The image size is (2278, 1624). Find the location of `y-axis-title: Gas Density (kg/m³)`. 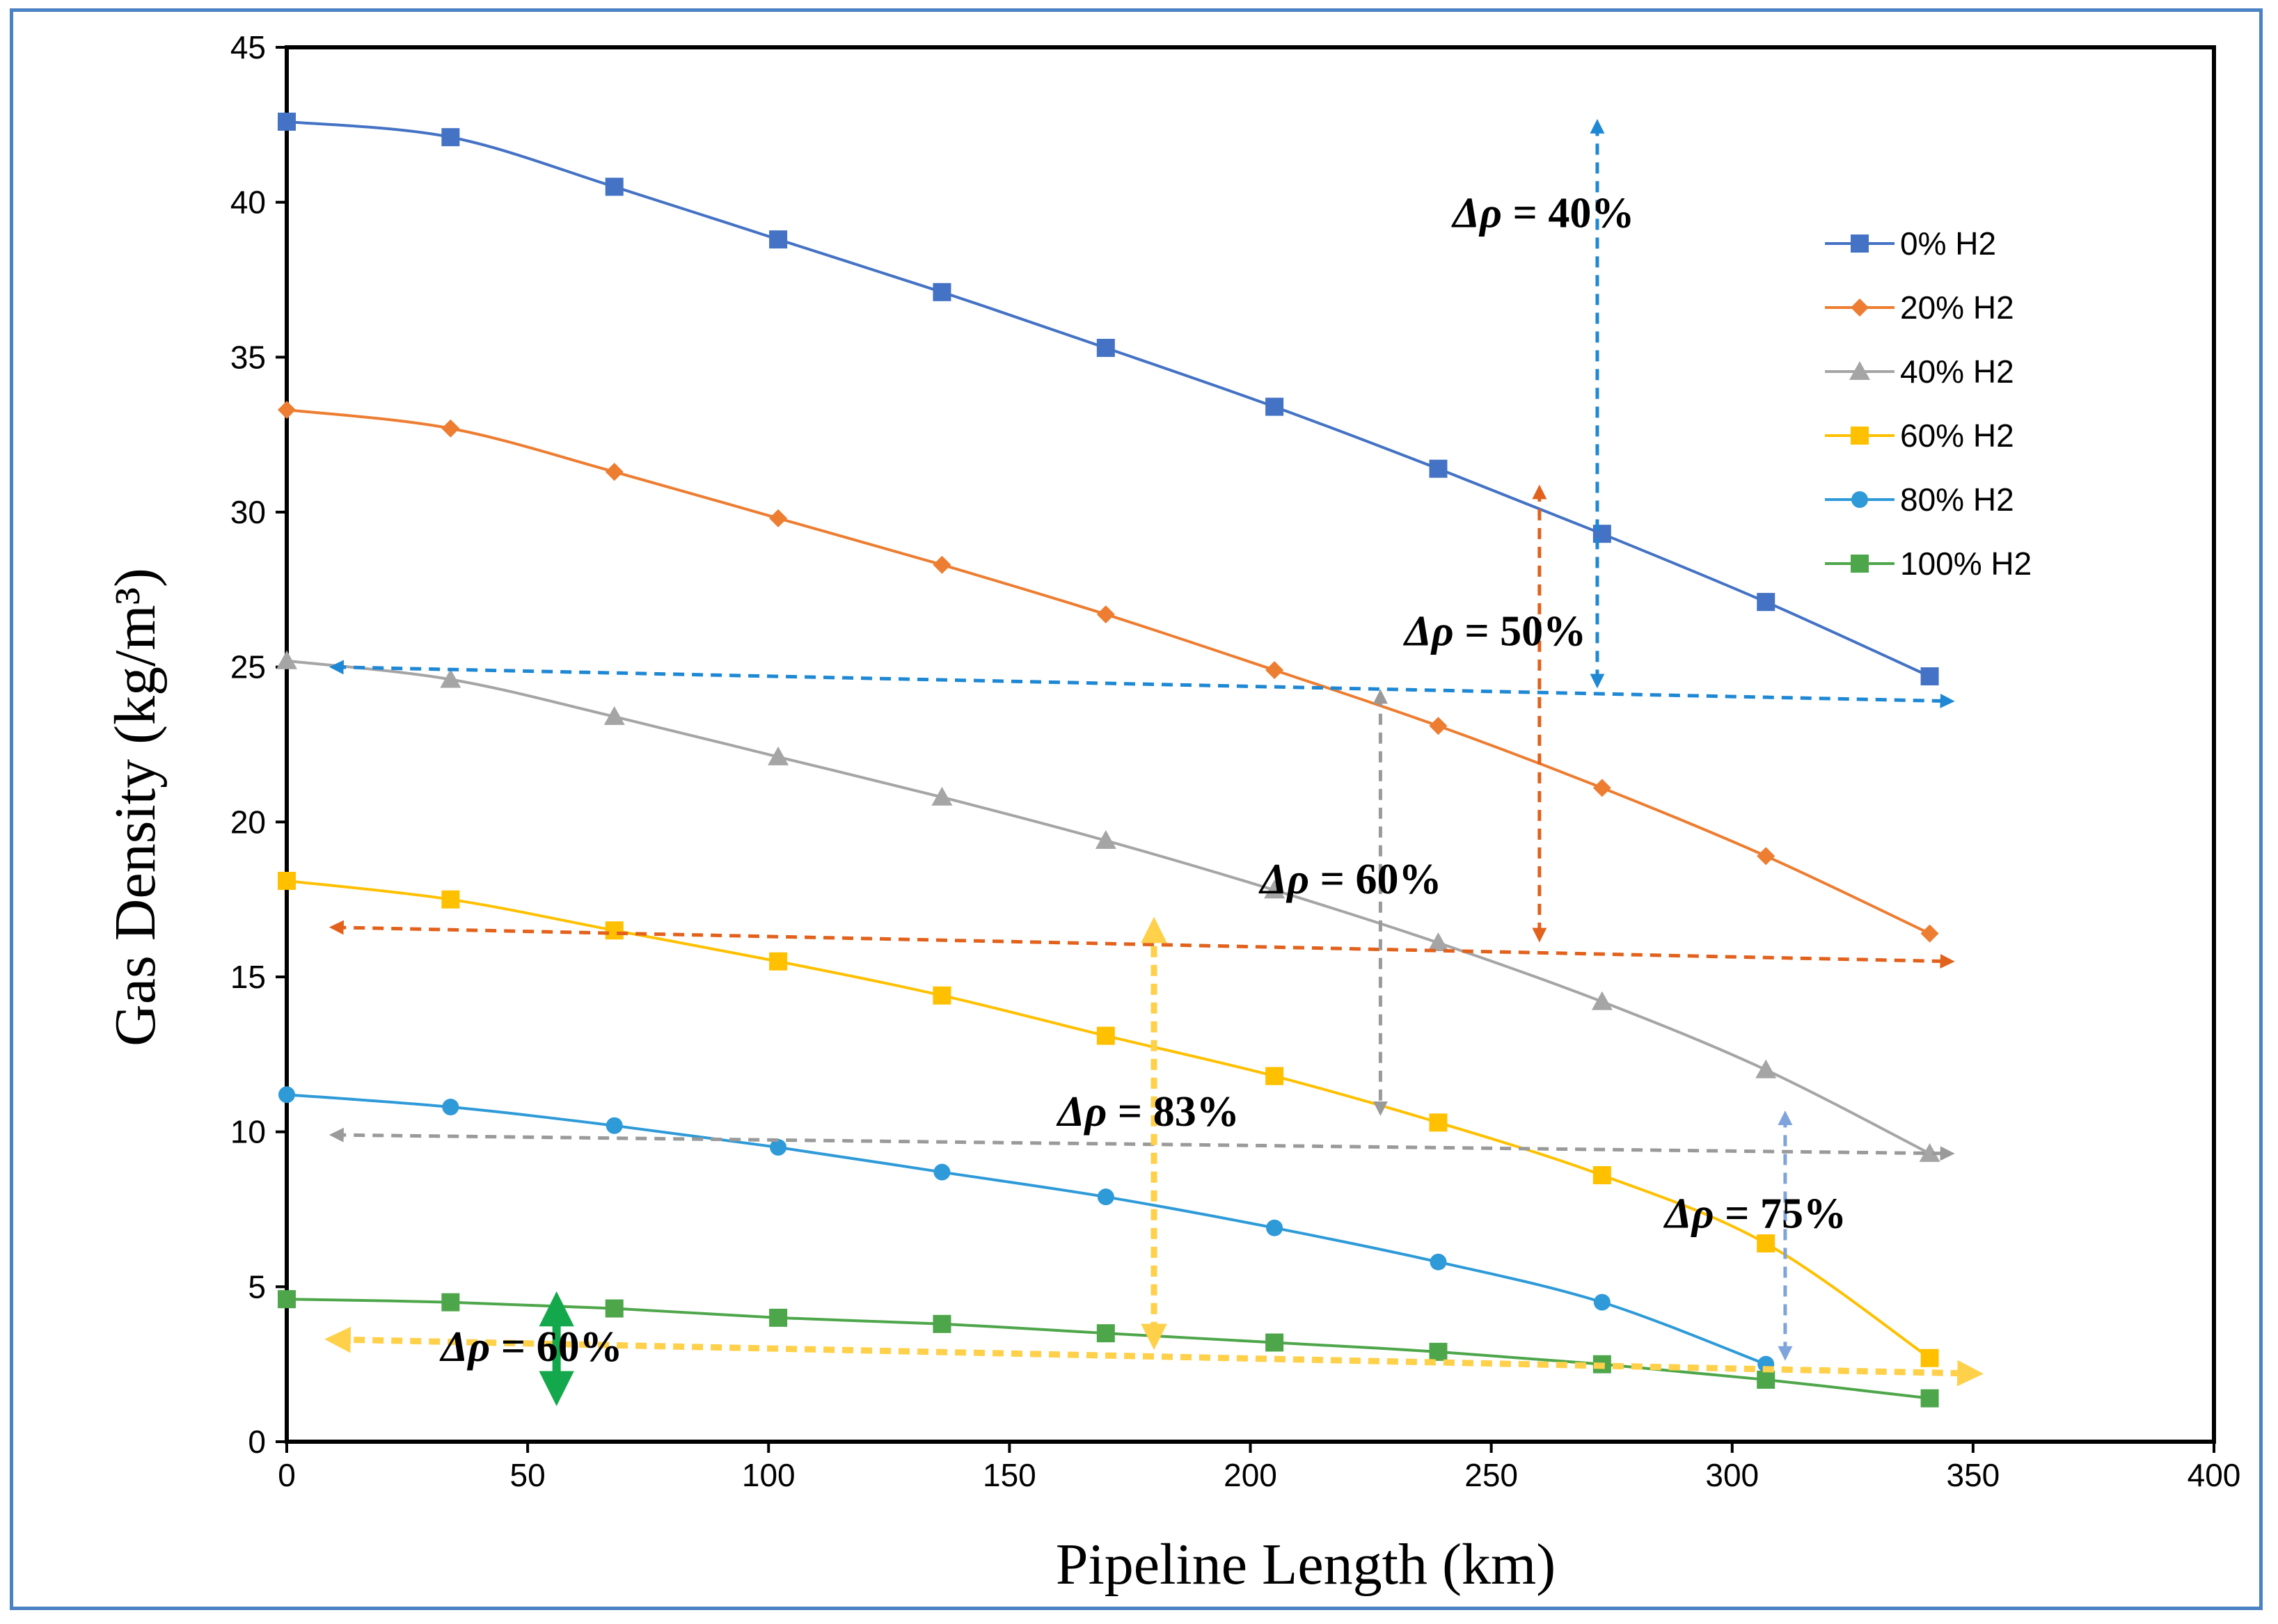

y-axis-title: Gas Density (kg/m³) is located at coordinates (135, 807).